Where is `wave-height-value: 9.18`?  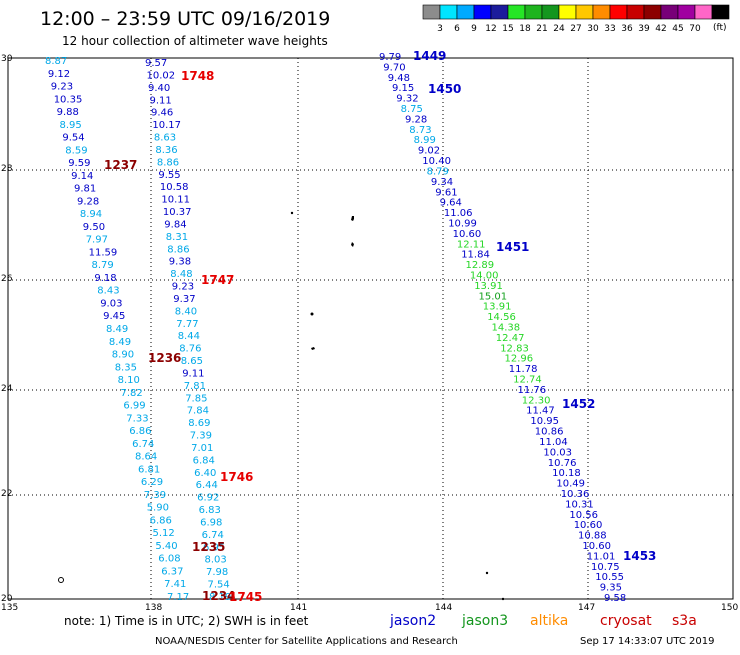
wave-height-value: 9.18 is located at coordinates (105, 278).